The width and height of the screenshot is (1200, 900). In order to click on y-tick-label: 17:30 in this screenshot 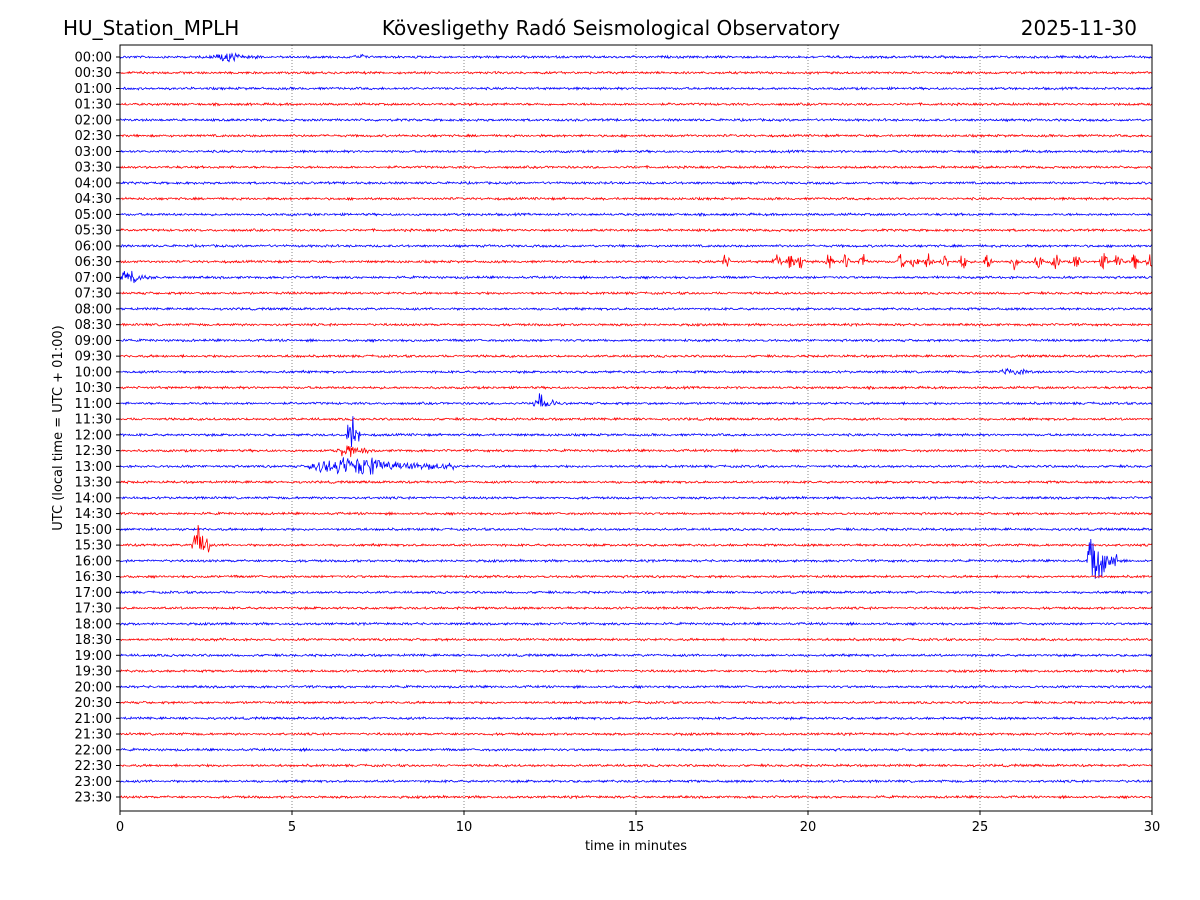, I will do `click(93, 609)`.